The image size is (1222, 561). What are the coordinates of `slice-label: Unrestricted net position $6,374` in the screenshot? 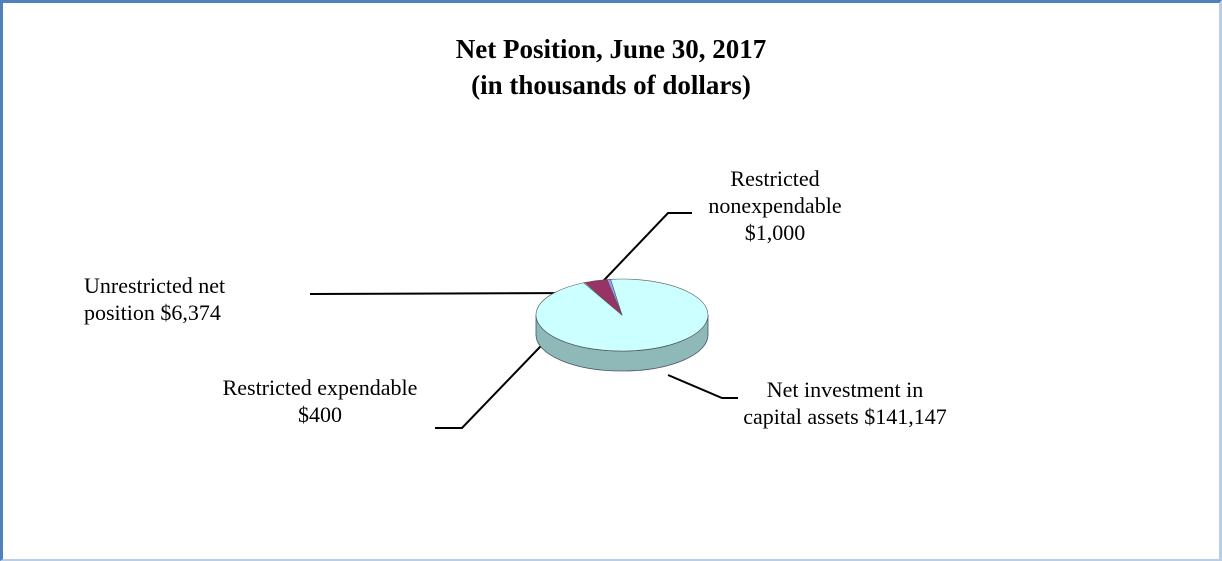 It's located at (191, 299).